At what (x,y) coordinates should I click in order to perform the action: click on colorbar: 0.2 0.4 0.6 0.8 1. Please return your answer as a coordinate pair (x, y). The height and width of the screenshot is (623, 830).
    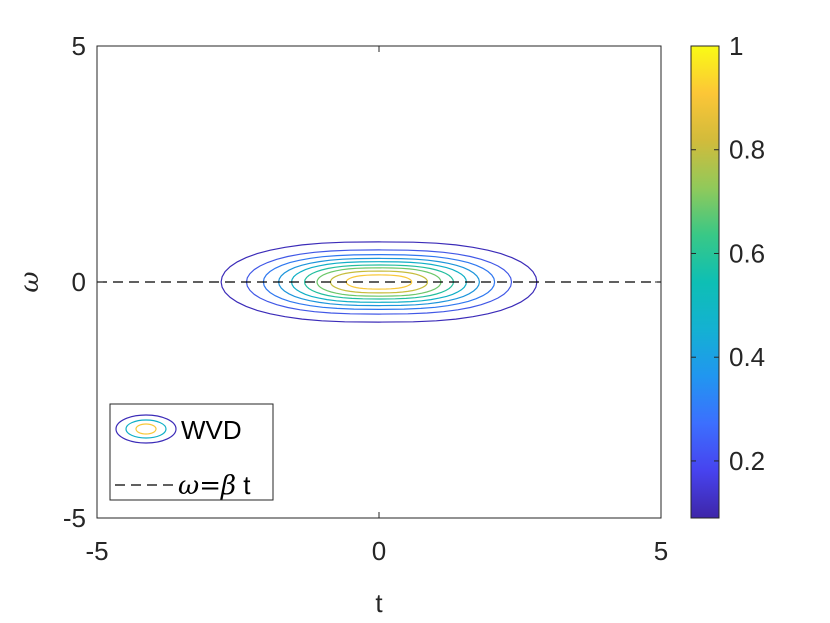
    Looking at the image, I should click on (727, 275).